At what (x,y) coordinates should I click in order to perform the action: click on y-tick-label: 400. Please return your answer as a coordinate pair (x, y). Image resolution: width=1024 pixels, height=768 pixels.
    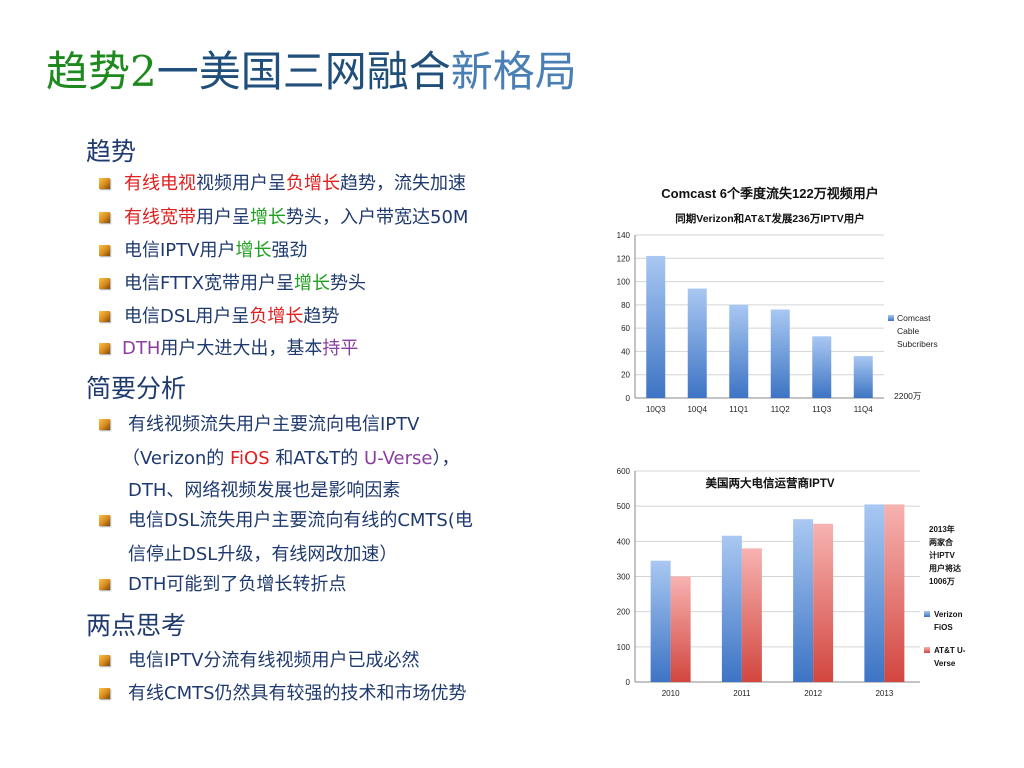
    Looking at the image, I should click on (624, 541).